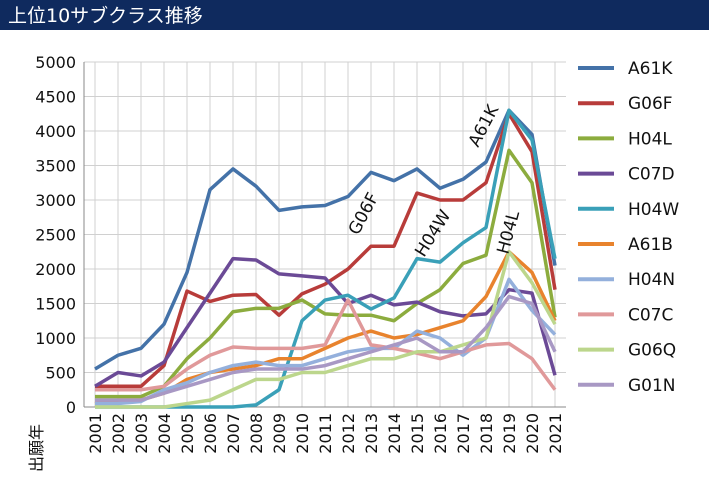 Image resolution: width=709 pixels, height=477 pixels. Describe the element at coordinates (650, 104) in the screenshot. I see `legend-label: G06F` at that location.